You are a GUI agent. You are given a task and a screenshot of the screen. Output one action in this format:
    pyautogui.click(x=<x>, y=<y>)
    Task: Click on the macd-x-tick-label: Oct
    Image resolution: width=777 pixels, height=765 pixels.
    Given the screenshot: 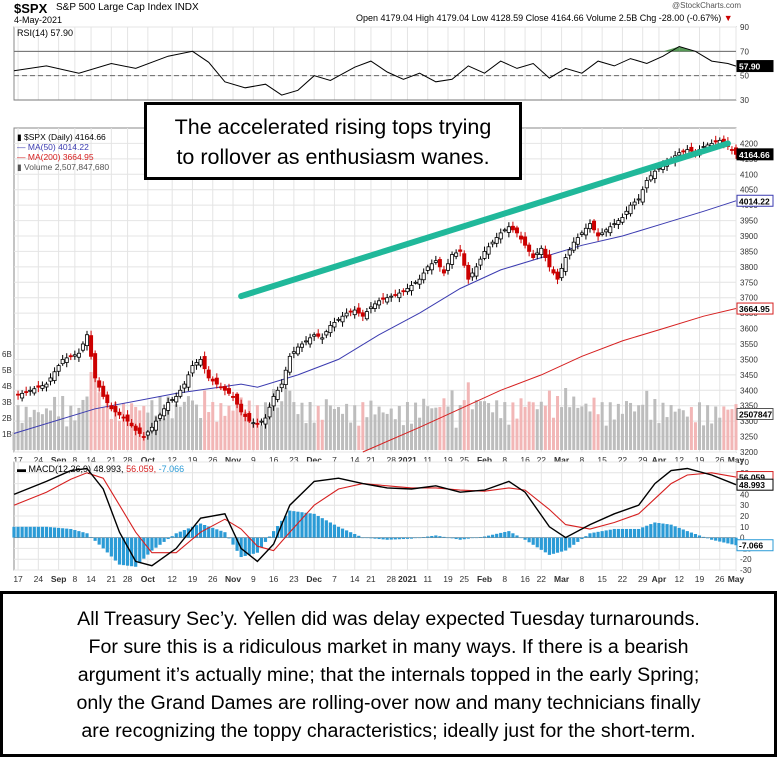 What is the action you would take?
    pyautogui.click(x=148, y=579)
    